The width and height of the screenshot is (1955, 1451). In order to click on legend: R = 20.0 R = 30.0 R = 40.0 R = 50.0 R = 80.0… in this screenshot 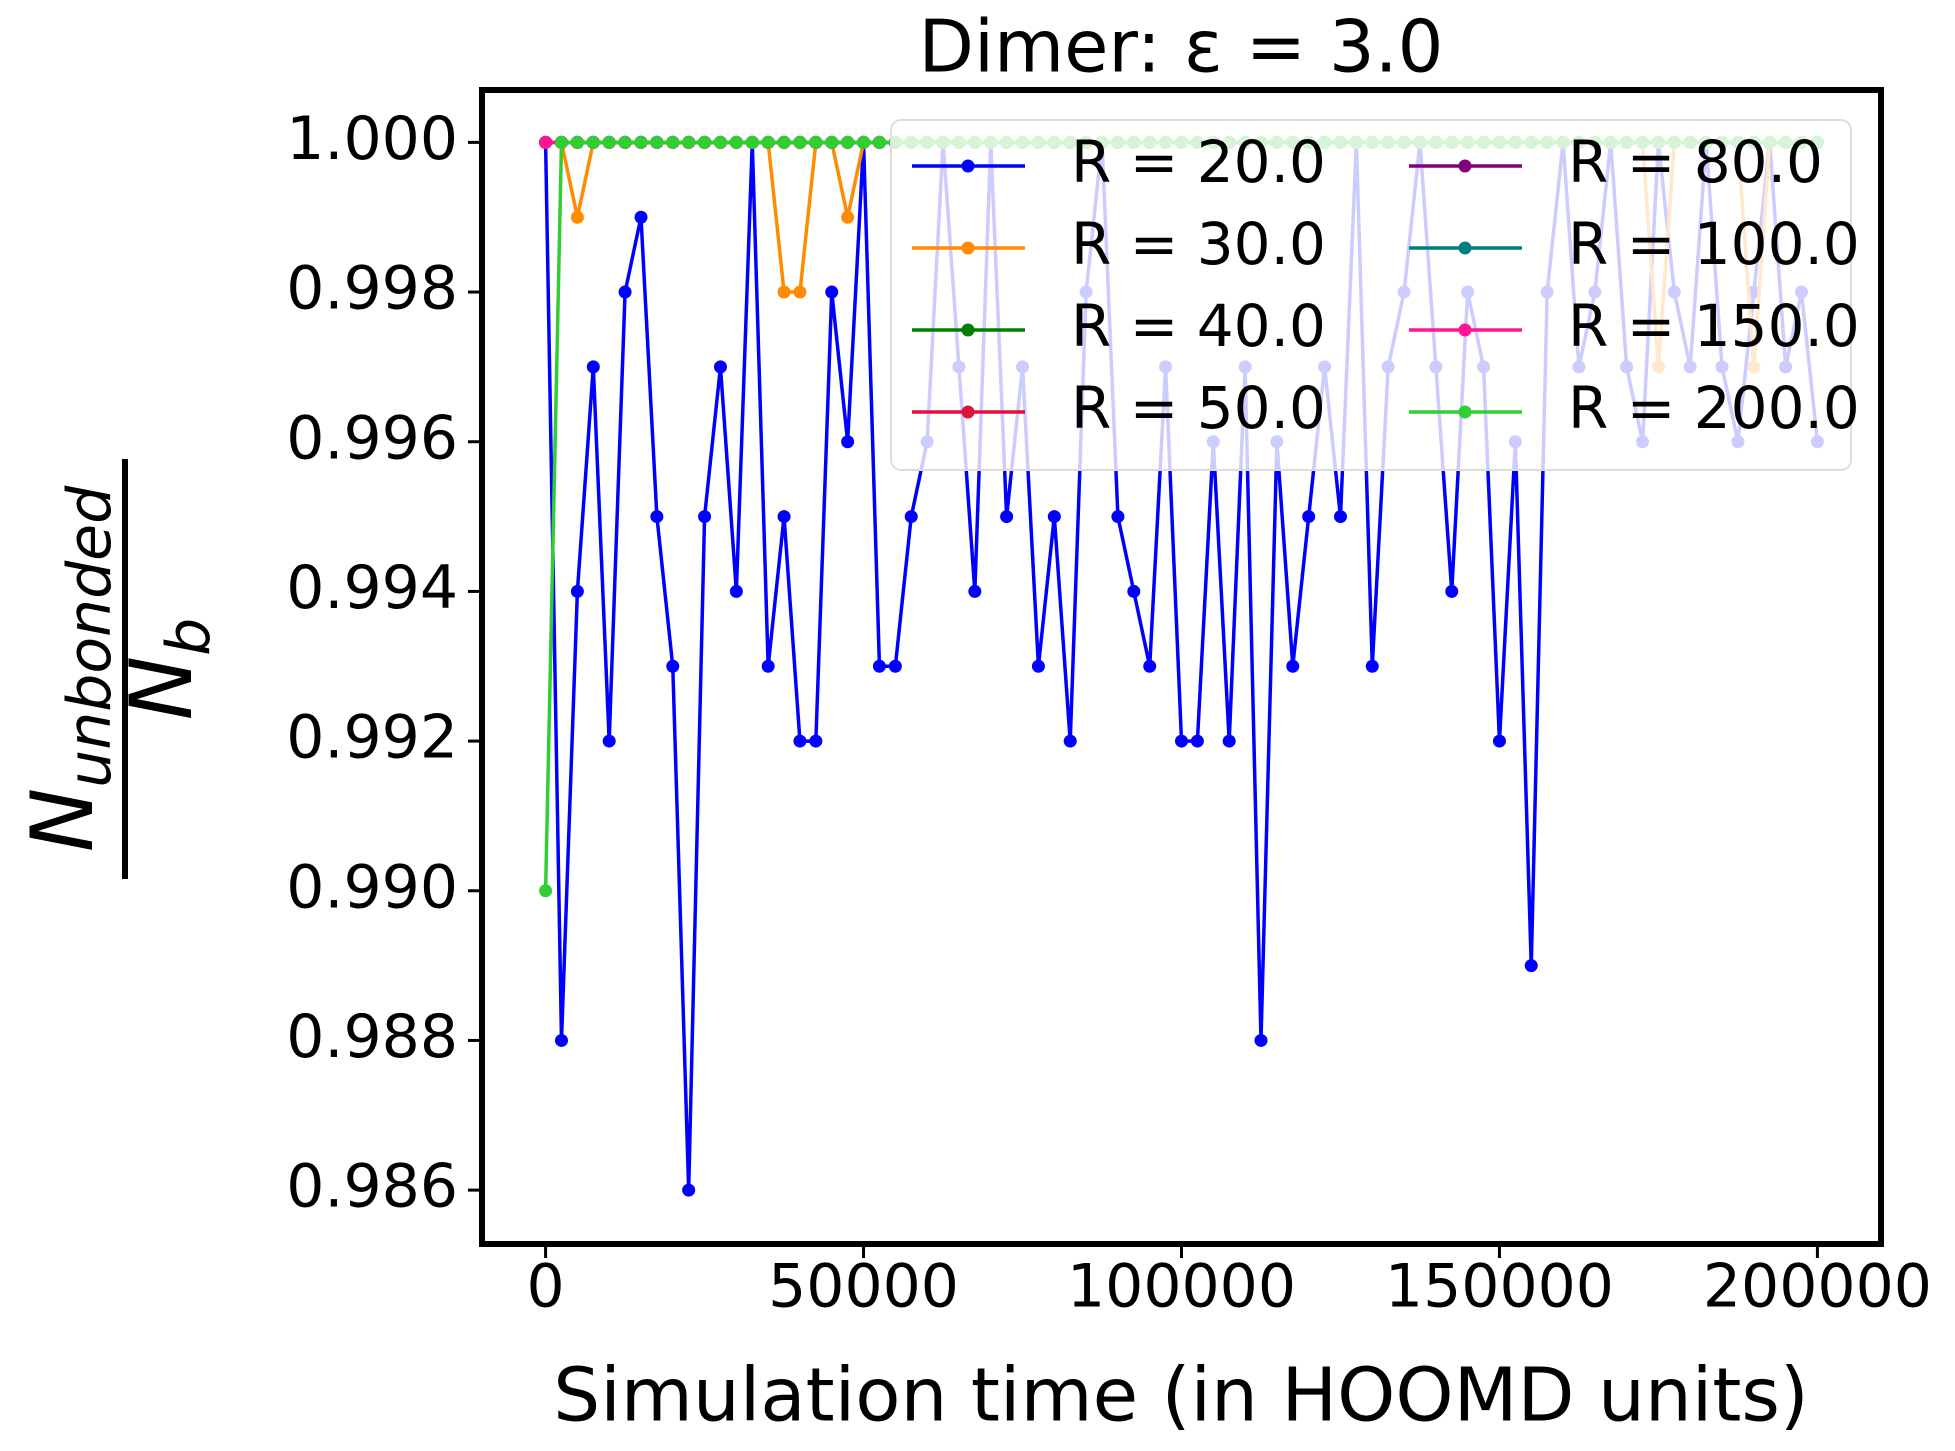, I will do `click(1375, 295)`.